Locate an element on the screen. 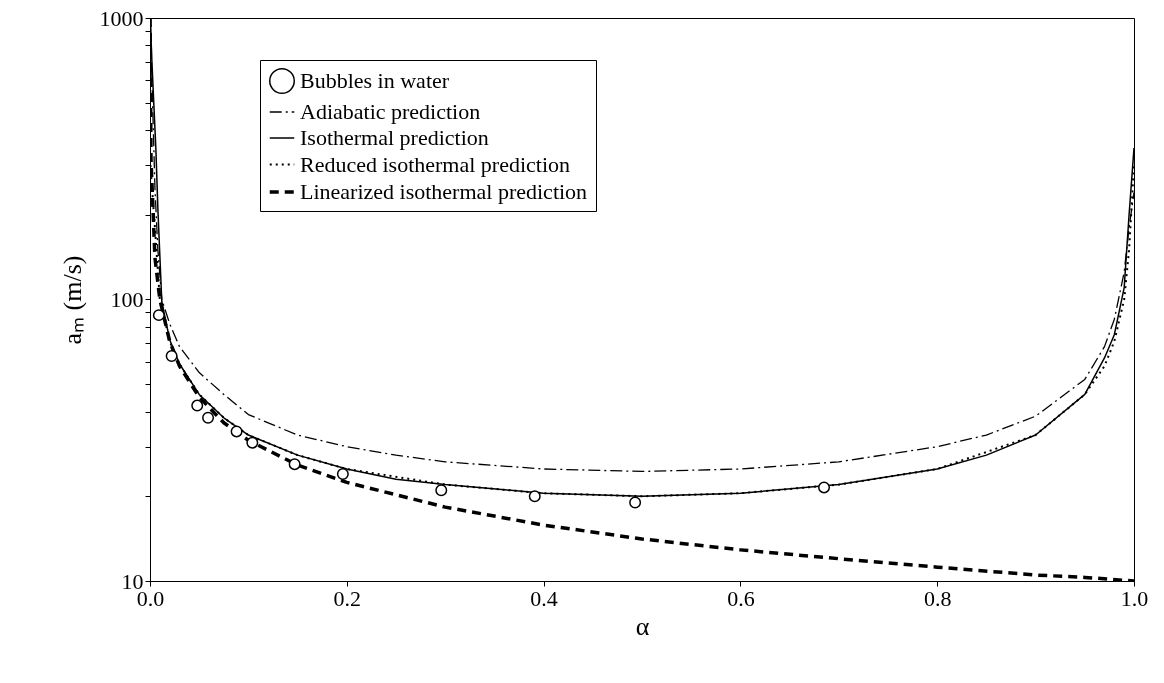  legend-label: Adiabatic prediction is located at coordinates (390, 111).